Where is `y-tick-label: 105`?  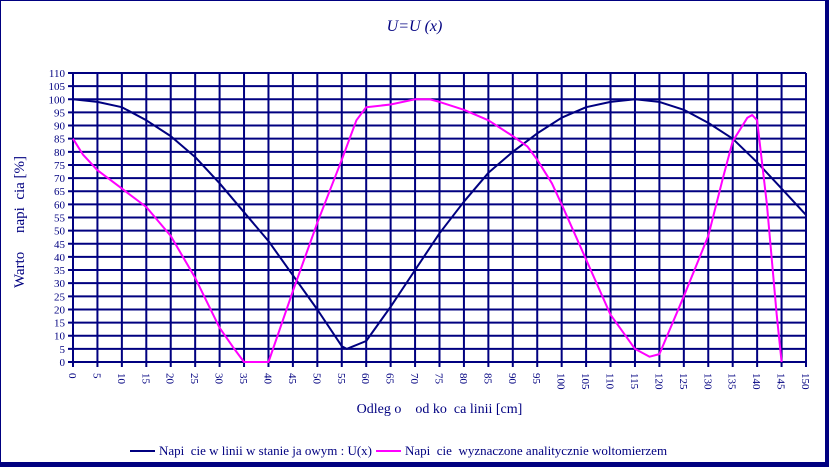 y-tick-label: 105 is located at coordinates (57, 87).